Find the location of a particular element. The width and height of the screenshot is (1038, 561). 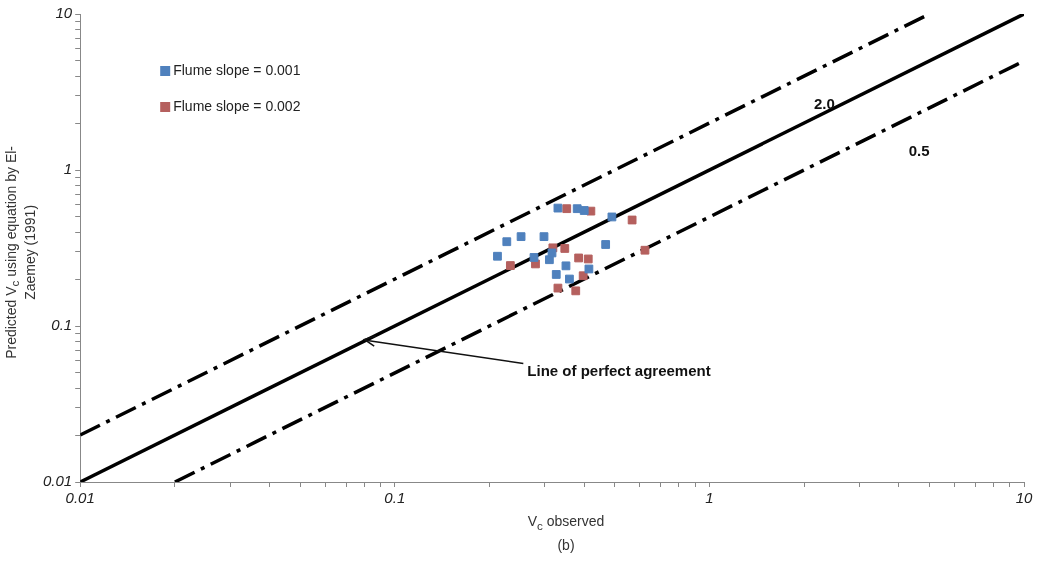

series-label: 0.5 is located at coordinates (919, 151).